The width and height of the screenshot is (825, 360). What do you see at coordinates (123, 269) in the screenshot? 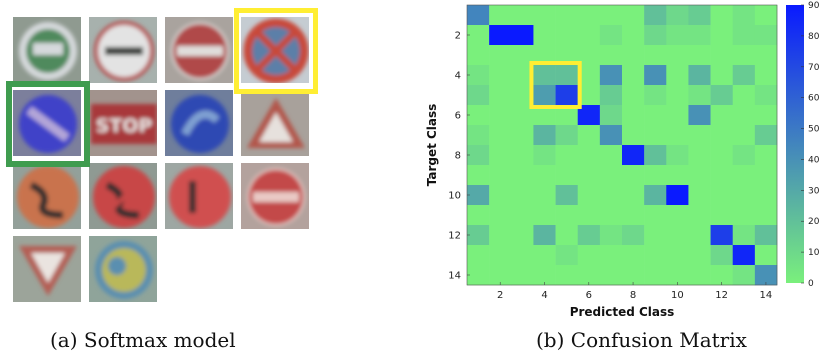
I see `blurred-green-fuzzy-sign-icon` at bounding box center [123, 269].